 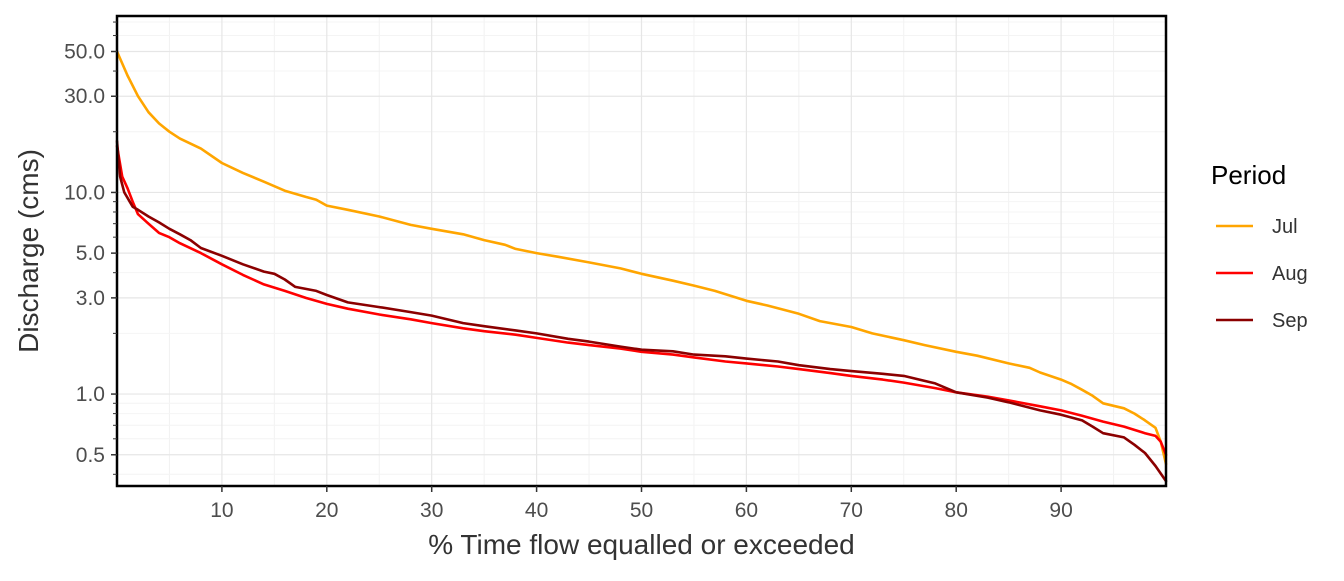 I want to click on x-tick-label: 10, so click(x=221, y=510).